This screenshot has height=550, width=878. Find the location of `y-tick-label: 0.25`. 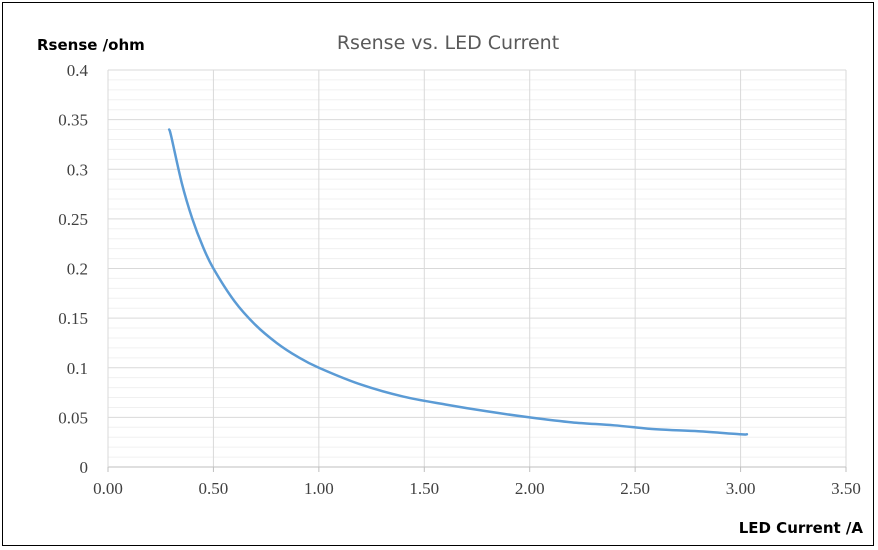

y-tick-label: 0.25 is located at coordinates (73, 219).